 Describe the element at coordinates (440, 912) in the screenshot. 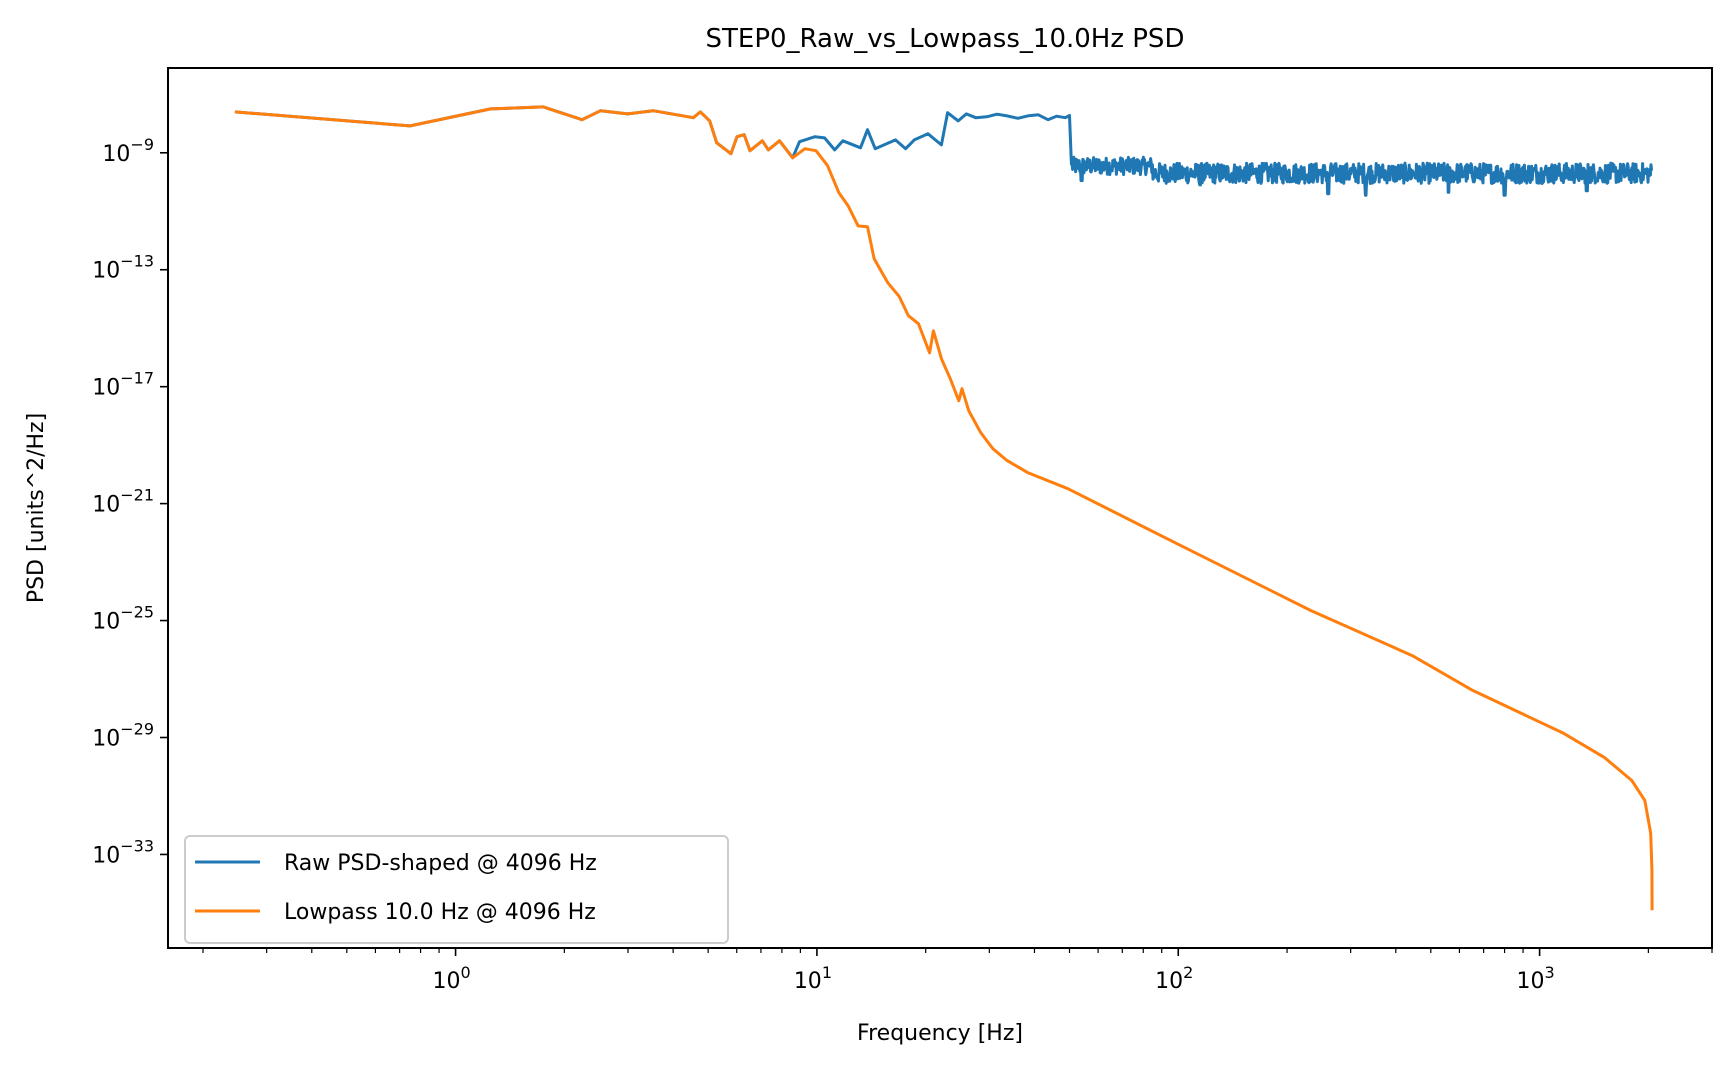

I see `legend-label-lowpass: Lowpass 10.0 Hz @ 4096 Hz` at that location.